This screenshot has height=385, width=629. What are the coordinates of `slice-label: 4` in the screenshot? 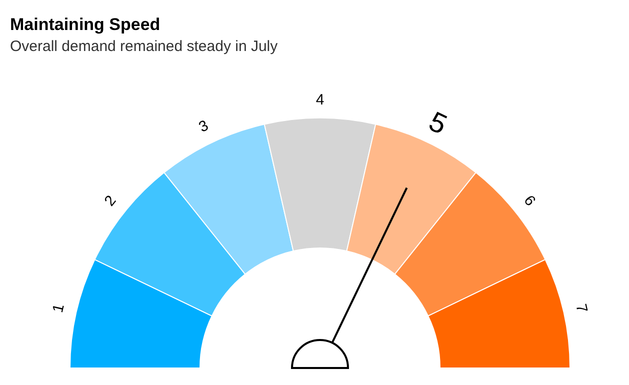 It's located at (320, 100).